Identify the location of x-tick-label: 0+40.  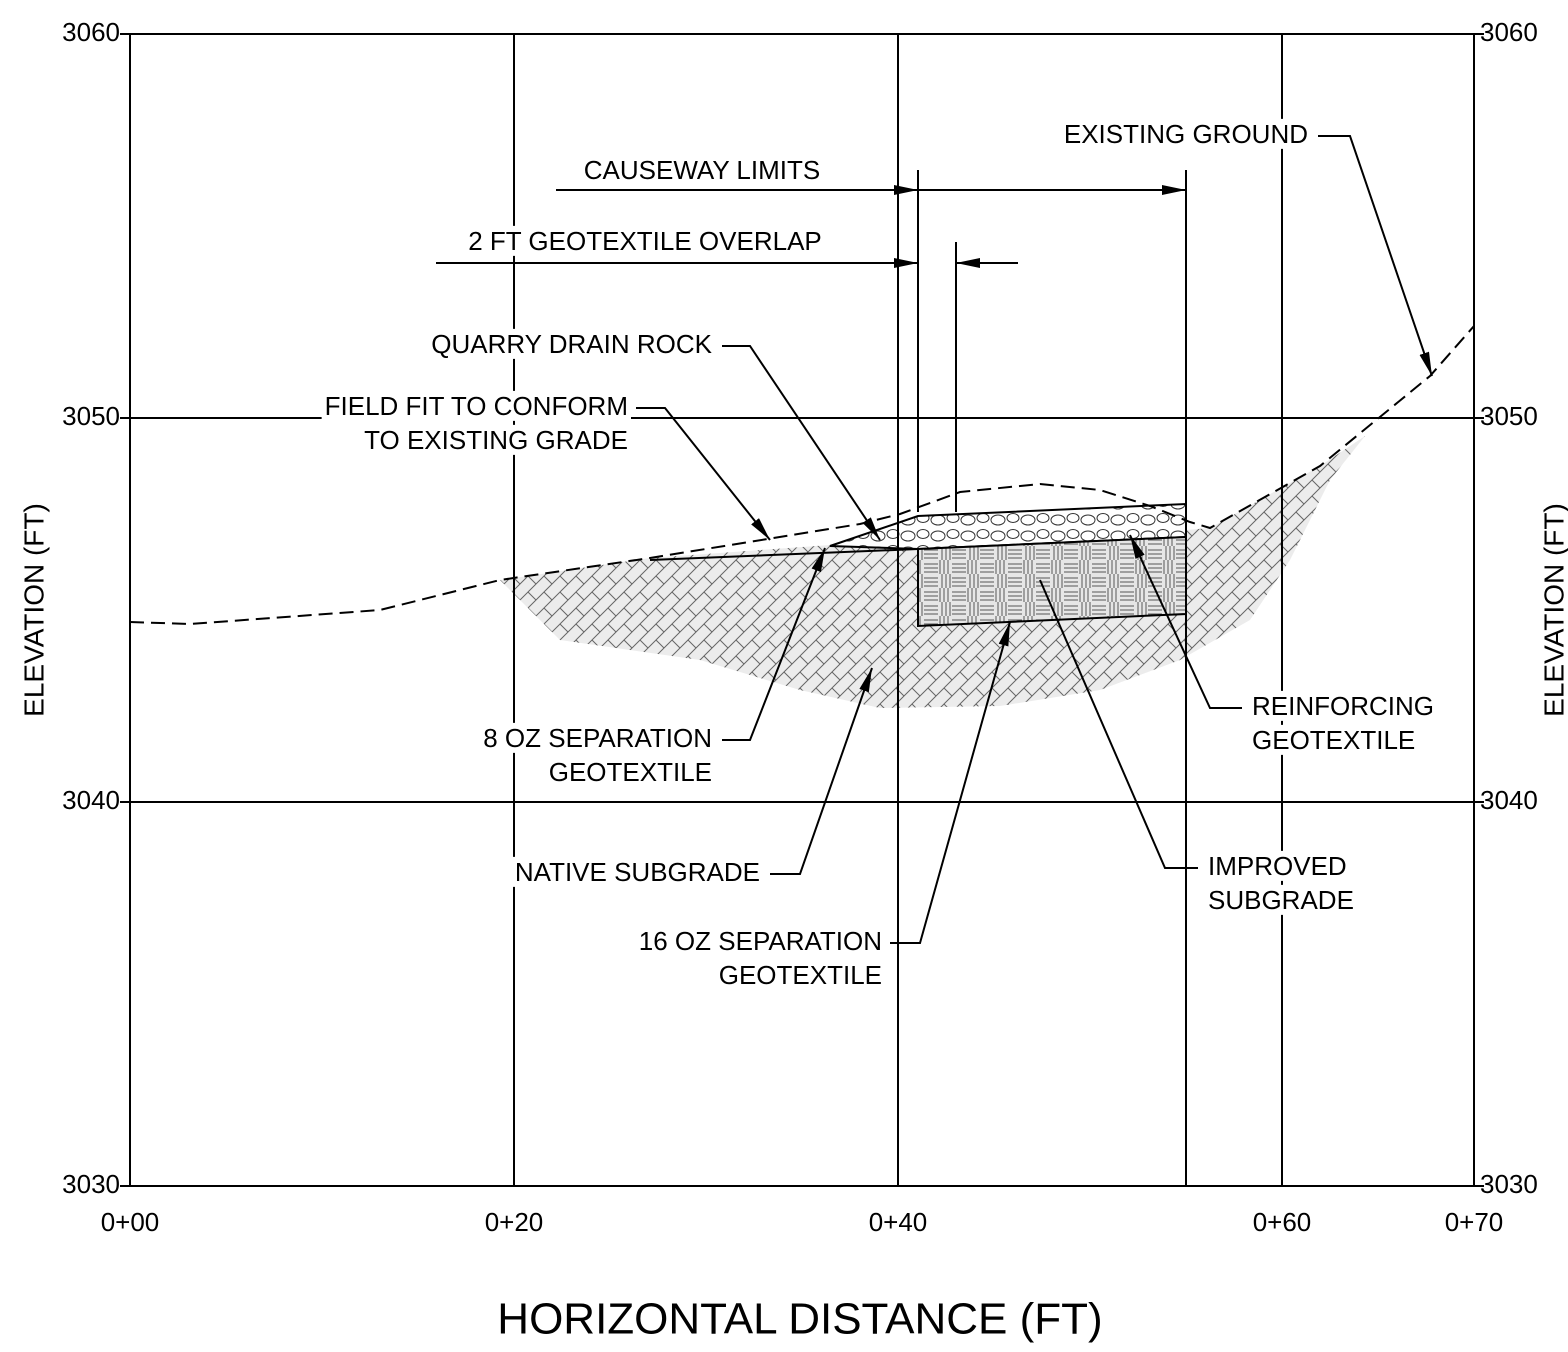
(898, 1222).